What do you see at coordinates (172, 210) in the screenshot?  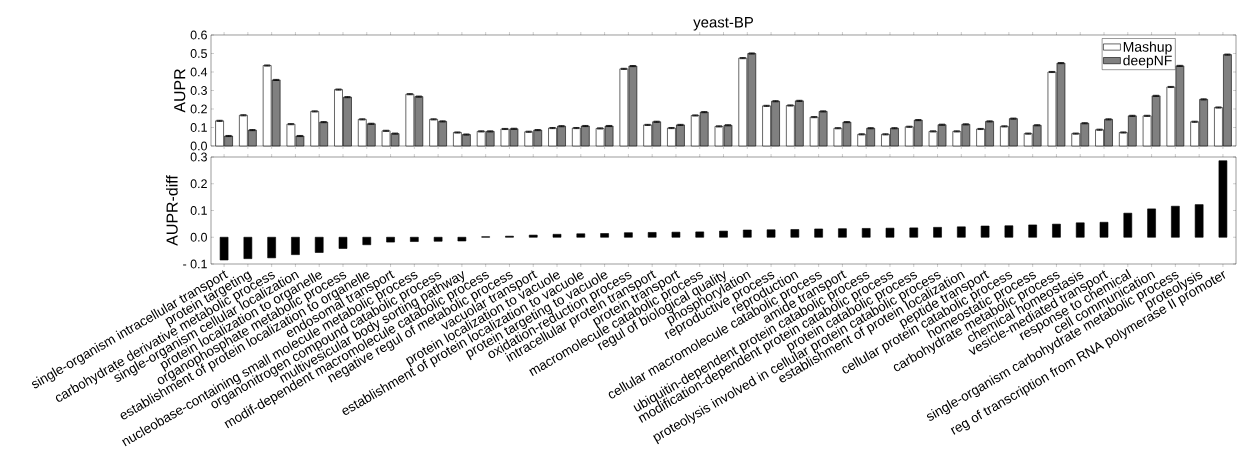 I see `y-axis-title: AUPR-diff` at bounding box center [172, 210].